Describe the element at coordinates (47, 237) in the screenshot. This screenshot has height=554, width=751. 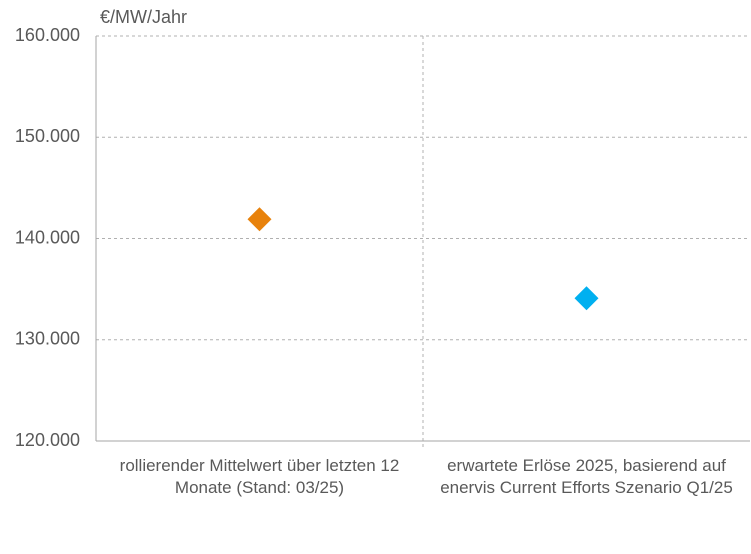
I see `y-tick-label: 140.000` at that location.